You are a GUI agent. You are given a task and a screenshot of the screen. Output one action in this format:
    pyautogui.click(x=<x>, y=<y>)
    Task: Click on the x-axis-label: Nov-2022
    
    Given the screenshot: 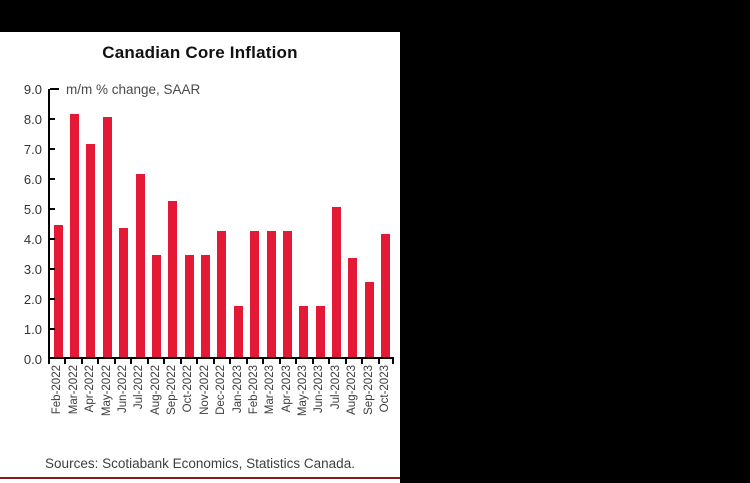 What is the action you would take?
    pyautogui.click(x=204, y=390)
    